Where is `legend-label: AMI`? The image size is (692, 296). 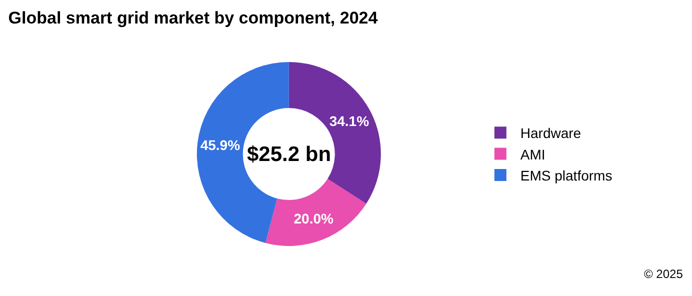 legend-label: AMI is located at coordinates (533, 154).